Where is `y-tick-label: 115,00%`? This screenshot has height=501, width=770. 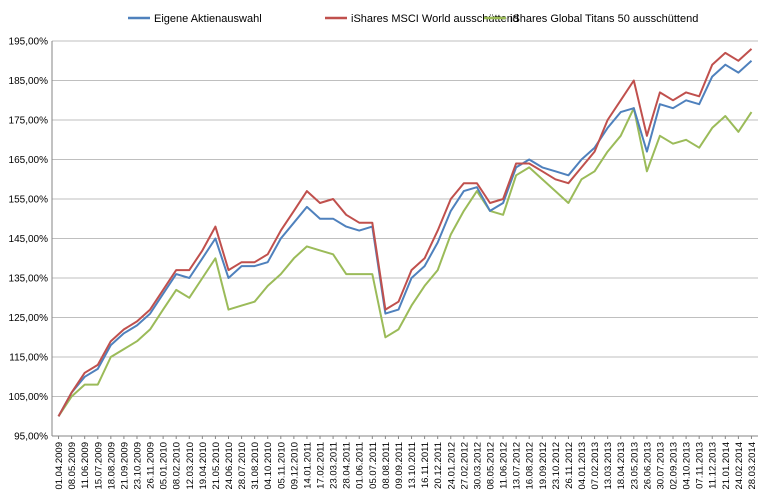 y-tick-label: 115,00% is located at coordinates (28, 358).